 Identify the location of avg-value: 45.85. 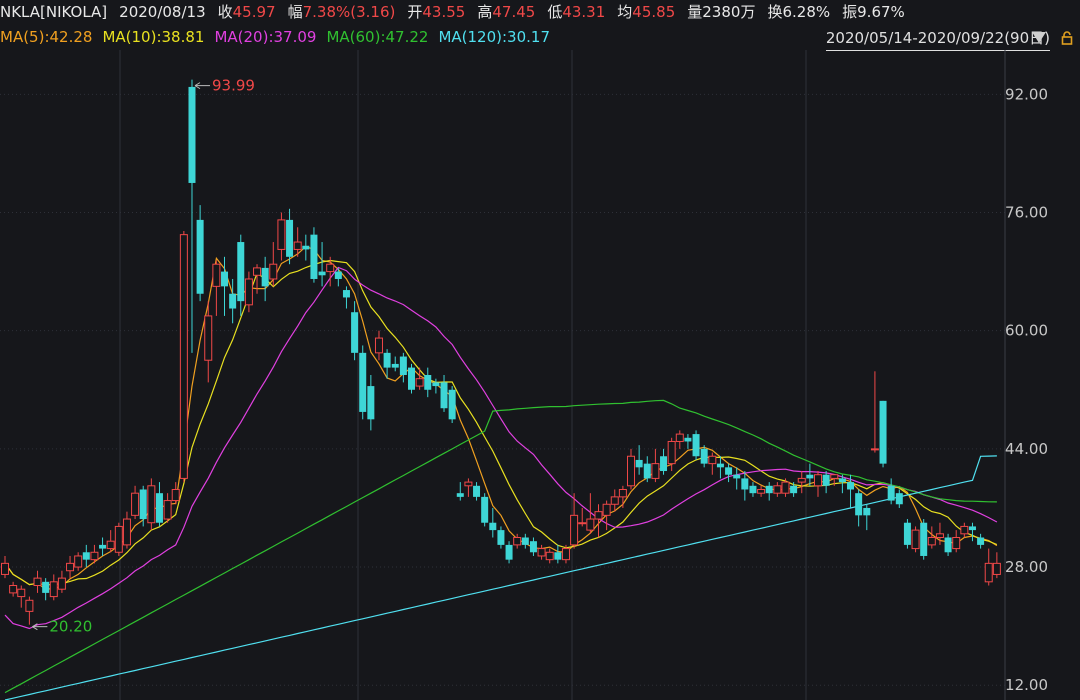
(654, 12).